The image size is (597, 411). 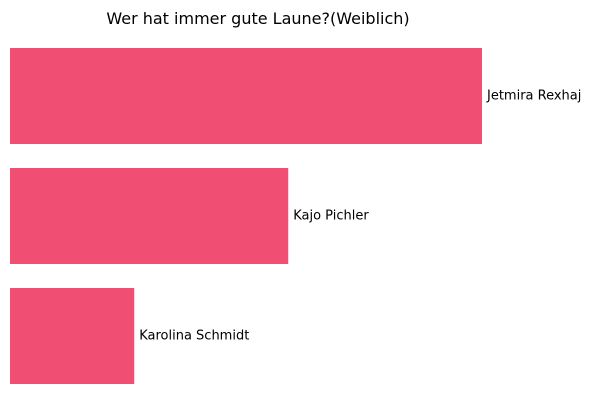 What do you see at coordinates (331, 216) in the screenshot?
I see `bar-label-2: Kajo Pichler` at bounding box center [331, 216].